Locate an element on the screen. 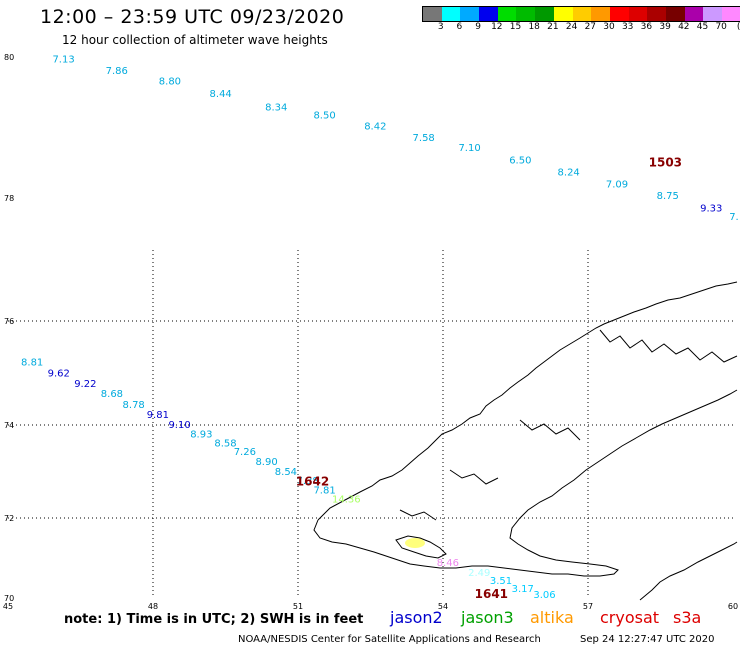 This screenshot has width=740, height=650. swh-value: 8.68 is located at coordinates (112, 394).